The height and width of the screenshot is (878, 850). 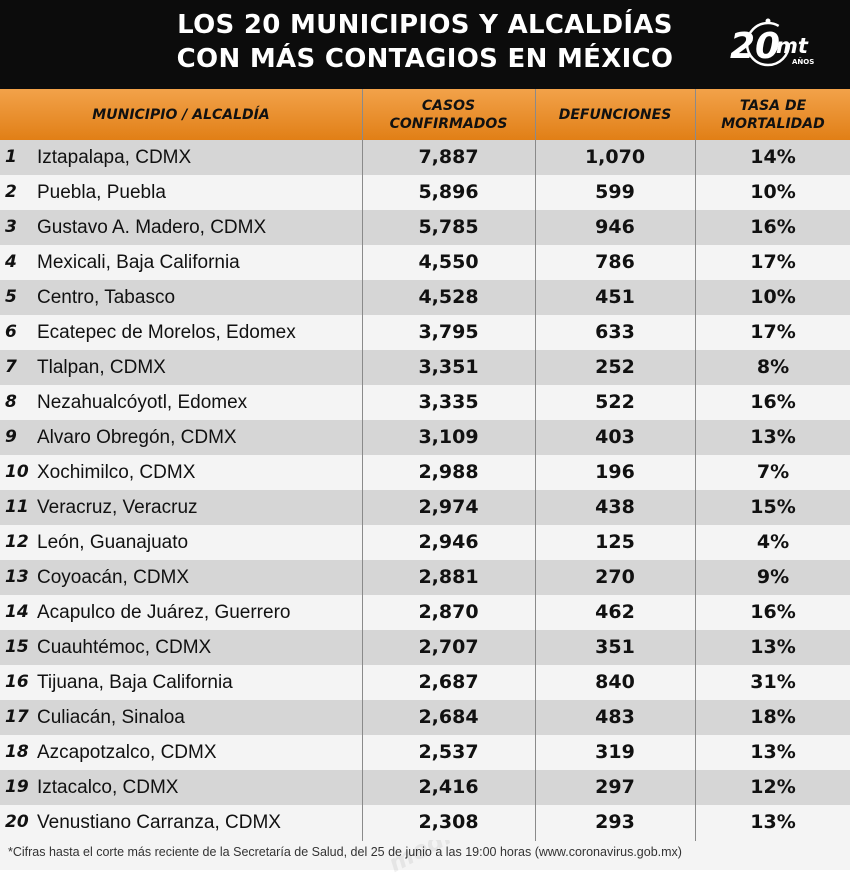 What do you see at coordinates (772, 42) in the screenshot?
I see `mediotiempo-20-anos-logo: 20 mt AÑOS` at bounding box center [772, 42].